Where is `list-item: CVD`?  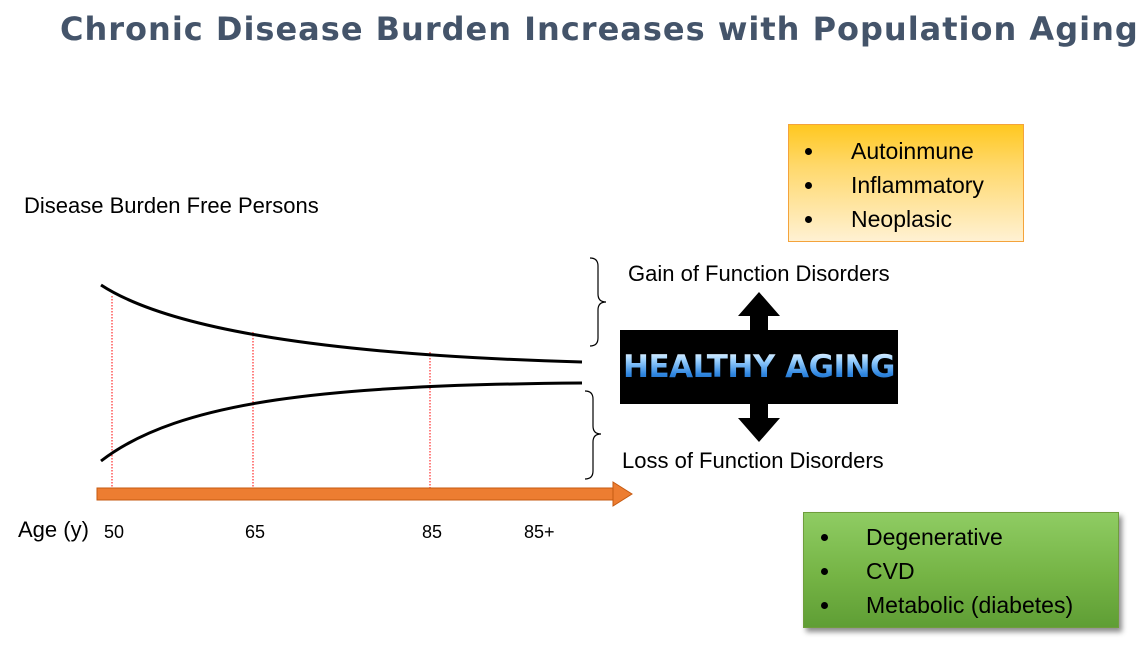
list-item: CVD is located at coordinates (969, 571).